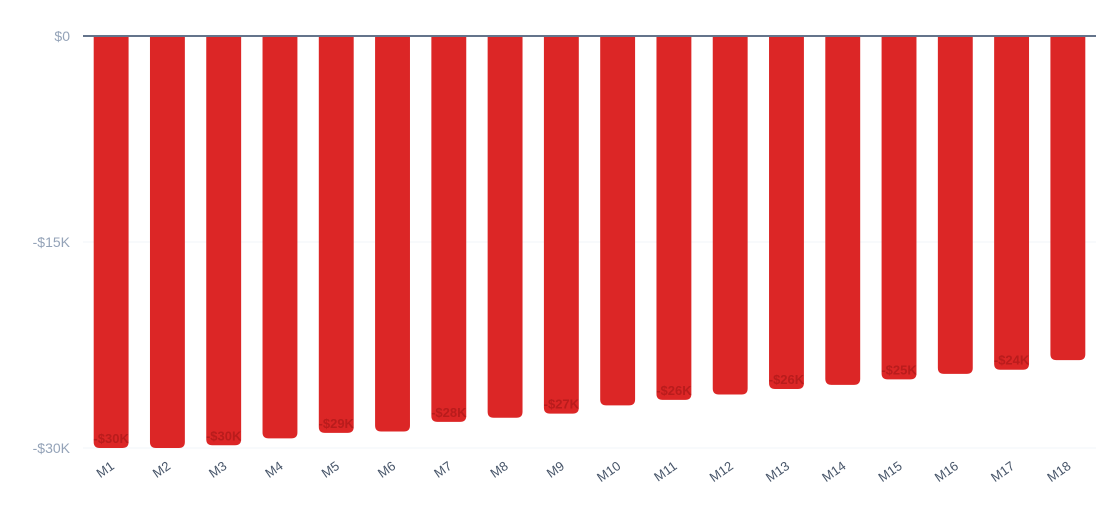 The width and height of the screenshot is (1120, 531). Describe the element at coordinates (161, 469) in the screenshot. I see `x-tick-label: M2` at that location.